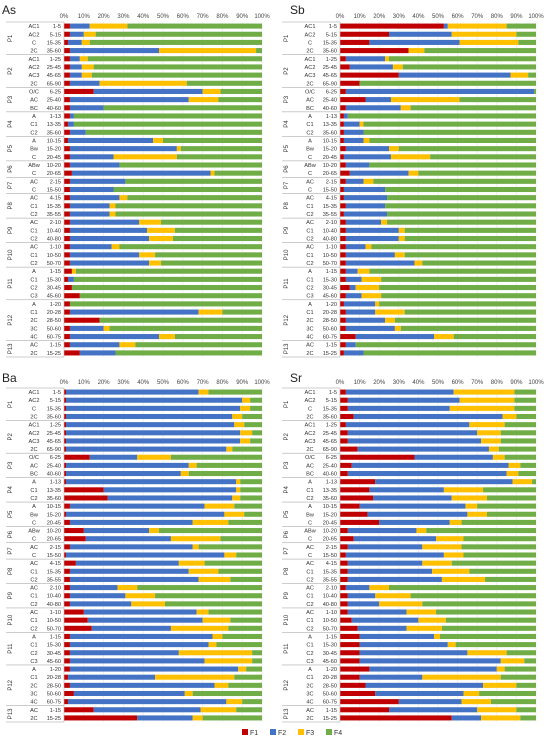 The height and width of the screenshot is (745, 550). What do you see at coordinates (34, 426) in the screenshot?
I see `horizon-label: AC1` at bounding box center [34, 426].